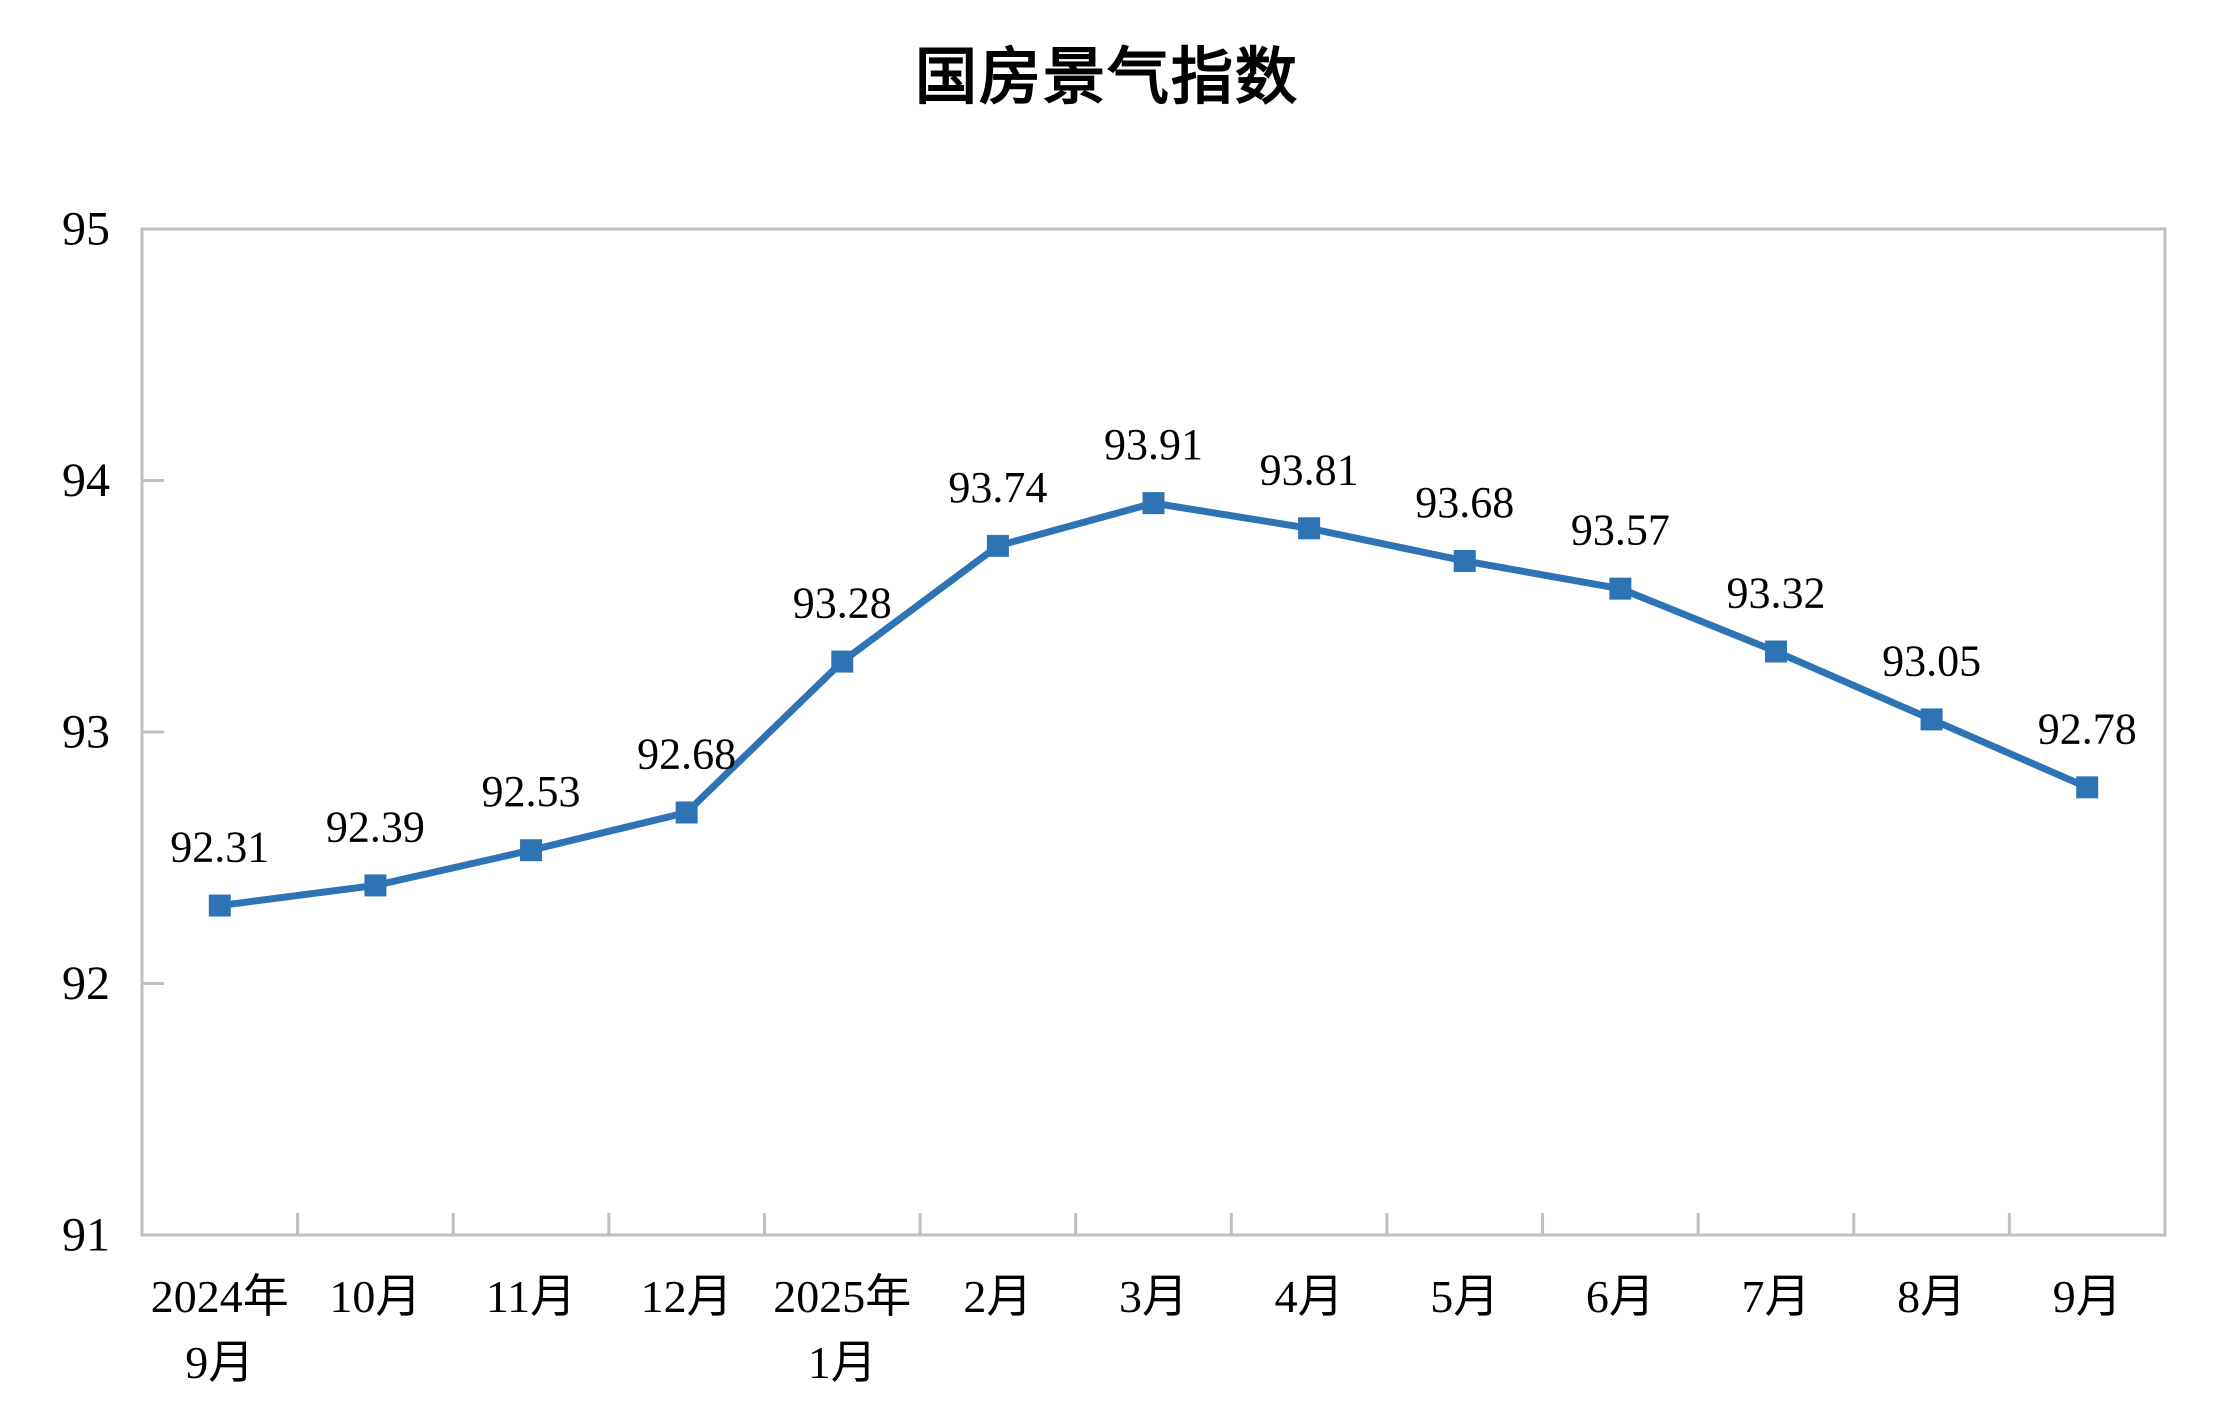 This screenshot has width=2214, height=1416. I want to click on data-point-label: 93.57, so click(1620, 530).